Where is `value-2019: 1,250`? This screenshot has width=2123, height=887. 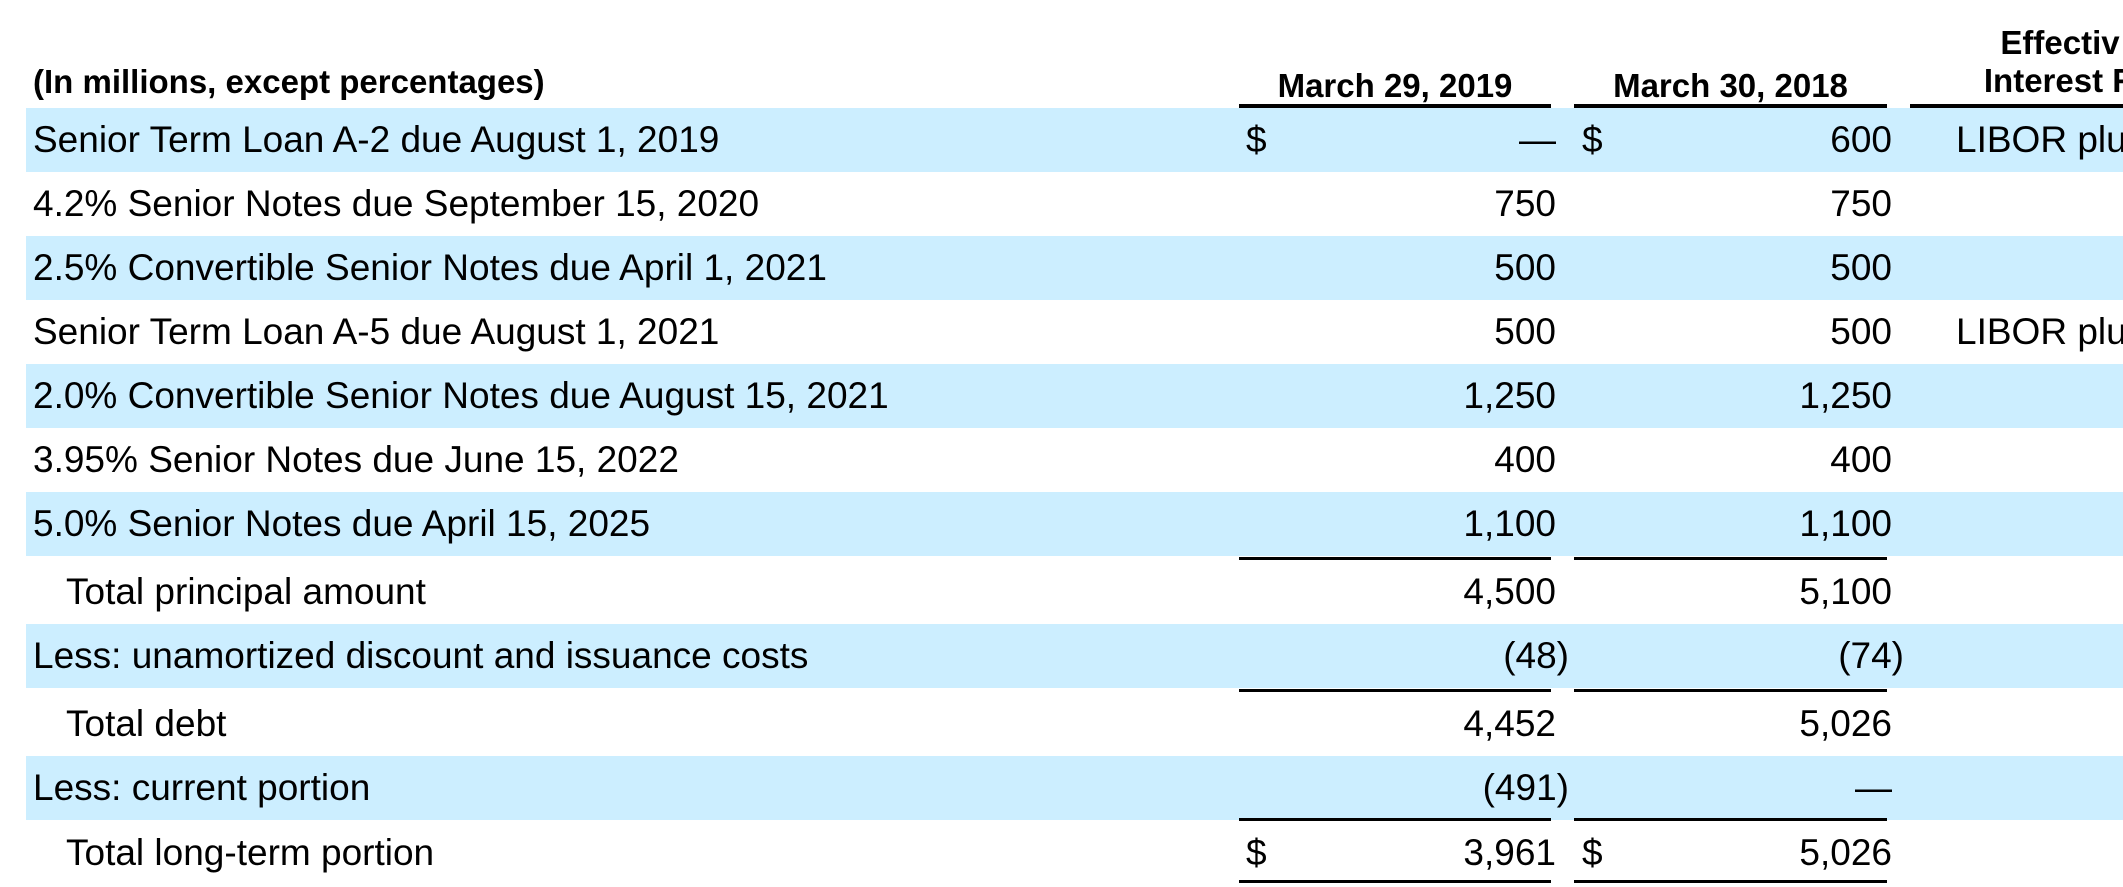
value-2019: 1,250 is located at coordinates (1509, 395).